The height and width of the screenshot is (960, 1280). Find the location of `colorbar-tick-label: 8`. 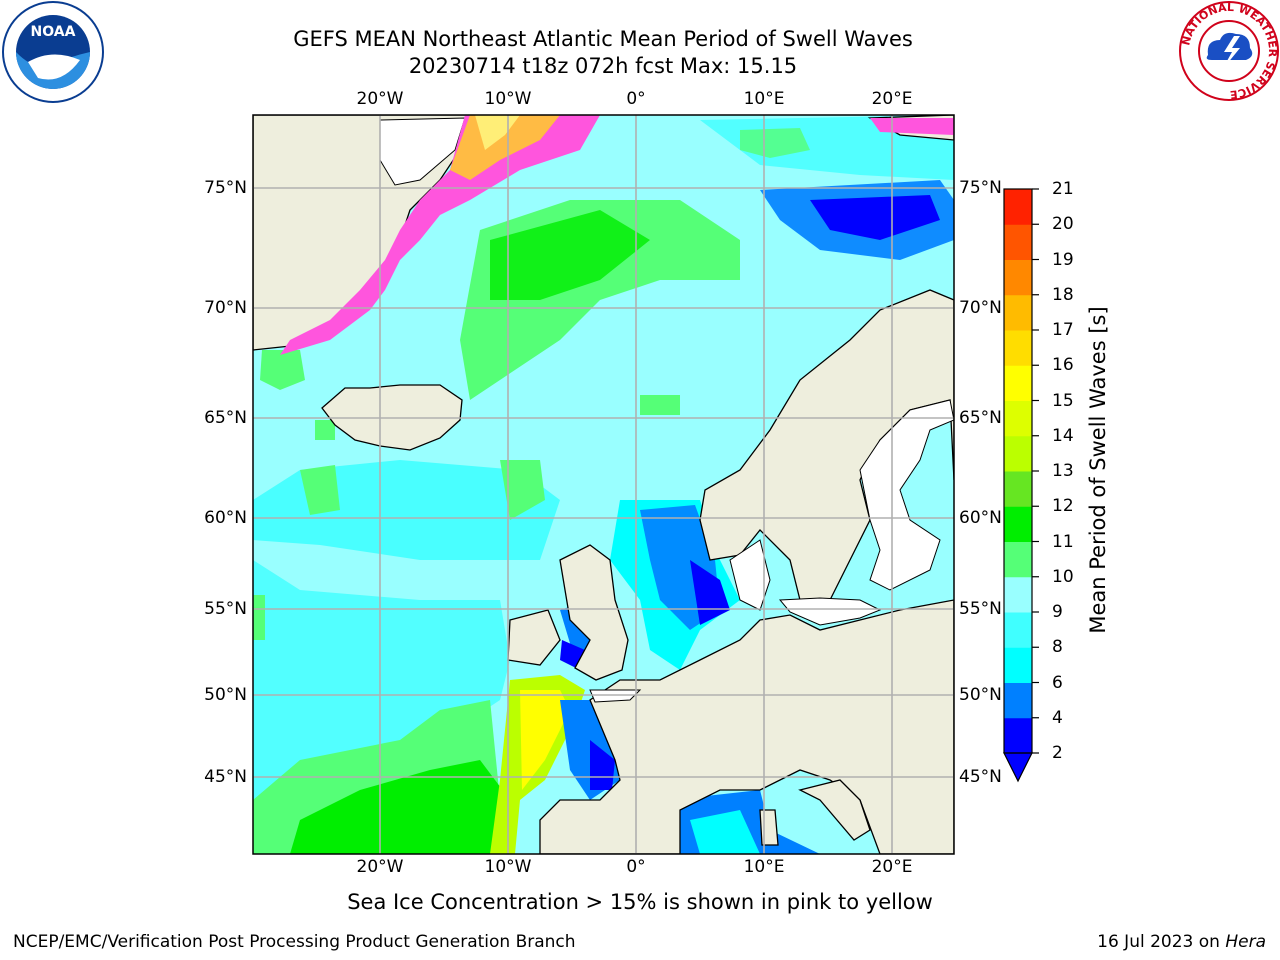

colorbar-tick-label: 8 is located at coordinates (1057, 647).